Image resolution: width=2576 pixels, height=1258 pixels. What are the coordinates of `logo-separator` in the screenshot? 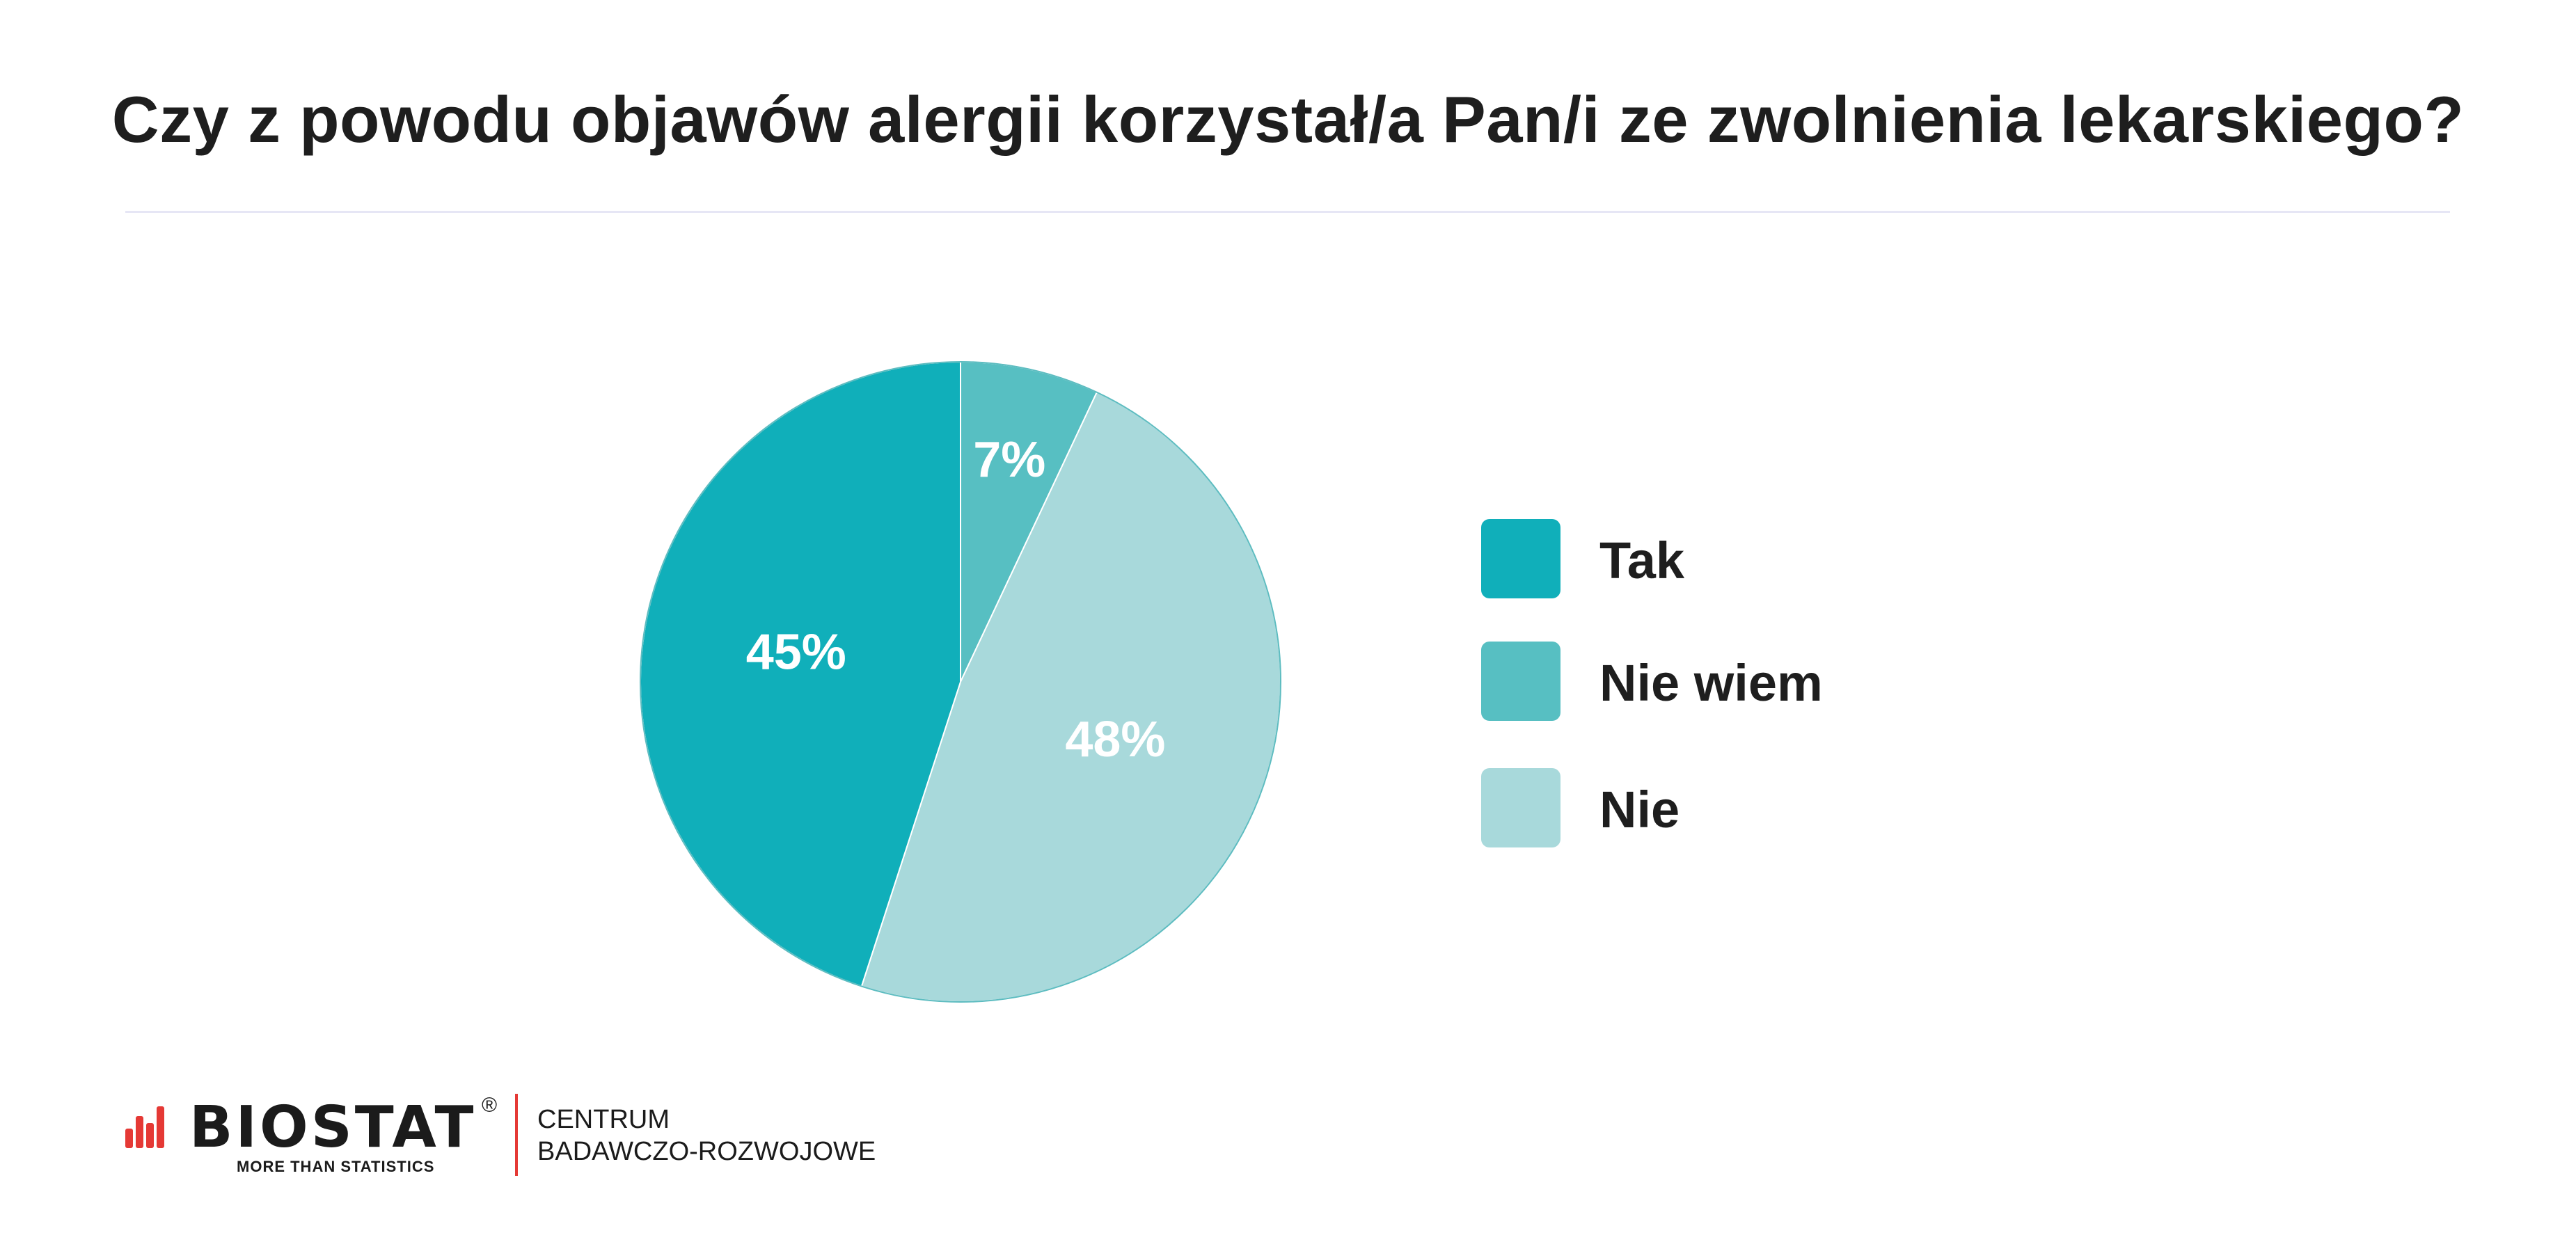 It's located at (516, 1135).